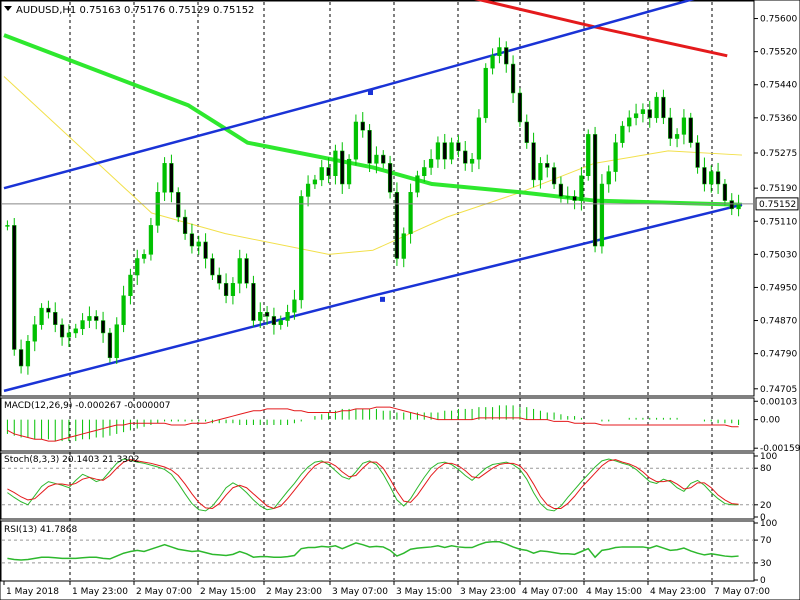  I want to click on time-tick-label: 4 May 15:00, so click(614, 592).